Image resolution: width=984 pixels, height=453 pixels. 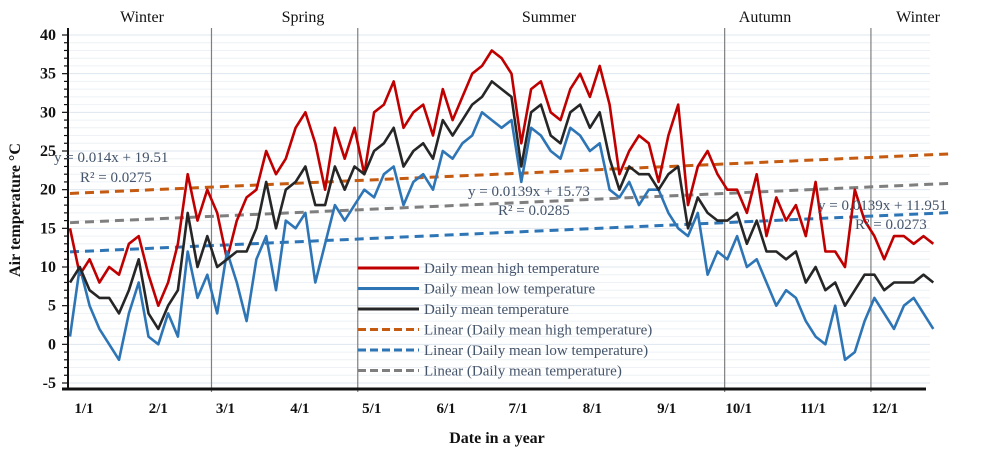 I want to click on x-tick-label: 6/1, so click(x=446, y=409).